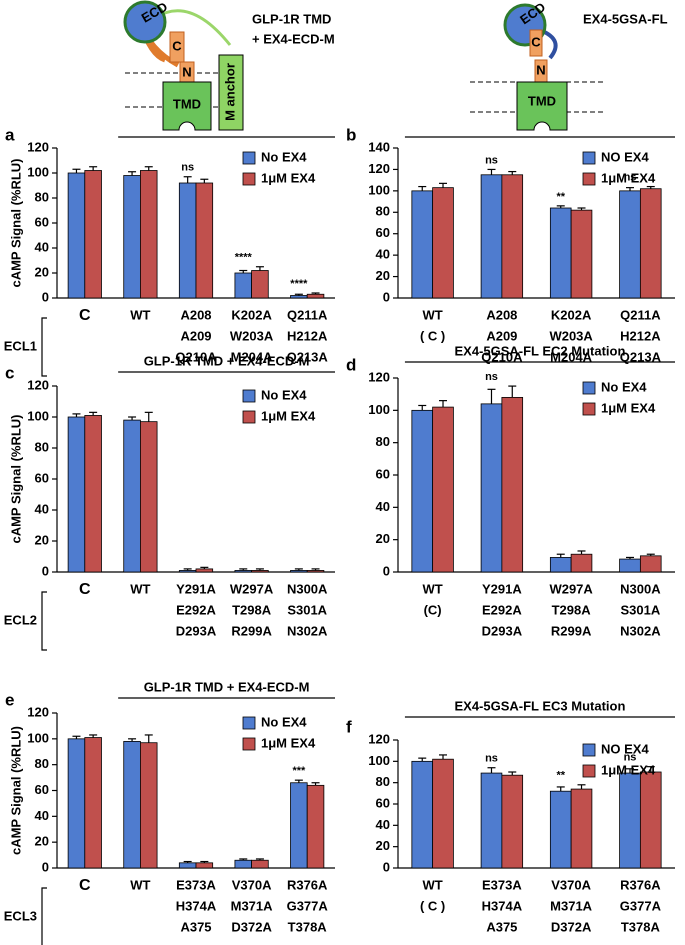 This screenshot has width=685, height=945. I want to click on panel-letter: f, so click(349, 726).